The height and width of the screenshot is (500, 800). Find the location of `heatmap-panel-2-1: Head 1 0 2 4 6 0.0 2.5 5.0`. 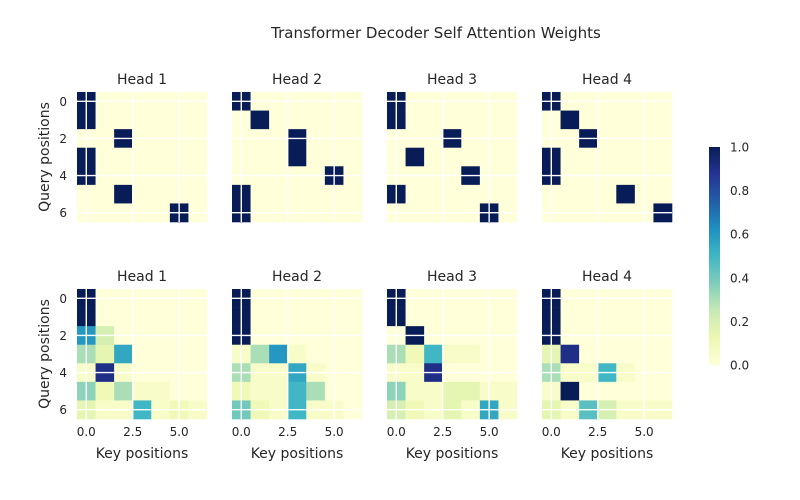

heatmap-panel-2-1: Head 1 0 2 4 6 0.0 2.5 5.0 is located at coordinates (133, 354).